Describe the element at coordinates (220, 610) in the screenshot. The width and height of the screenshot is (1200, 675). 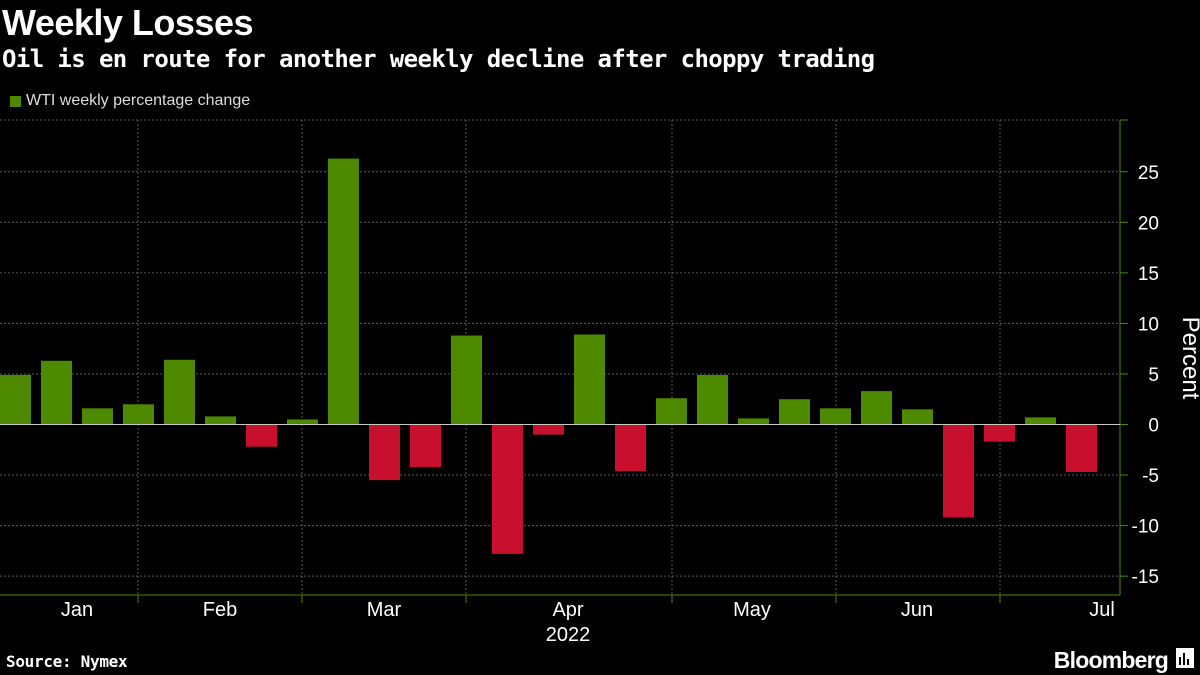
I see `x-tick-label: Feb` at that location.